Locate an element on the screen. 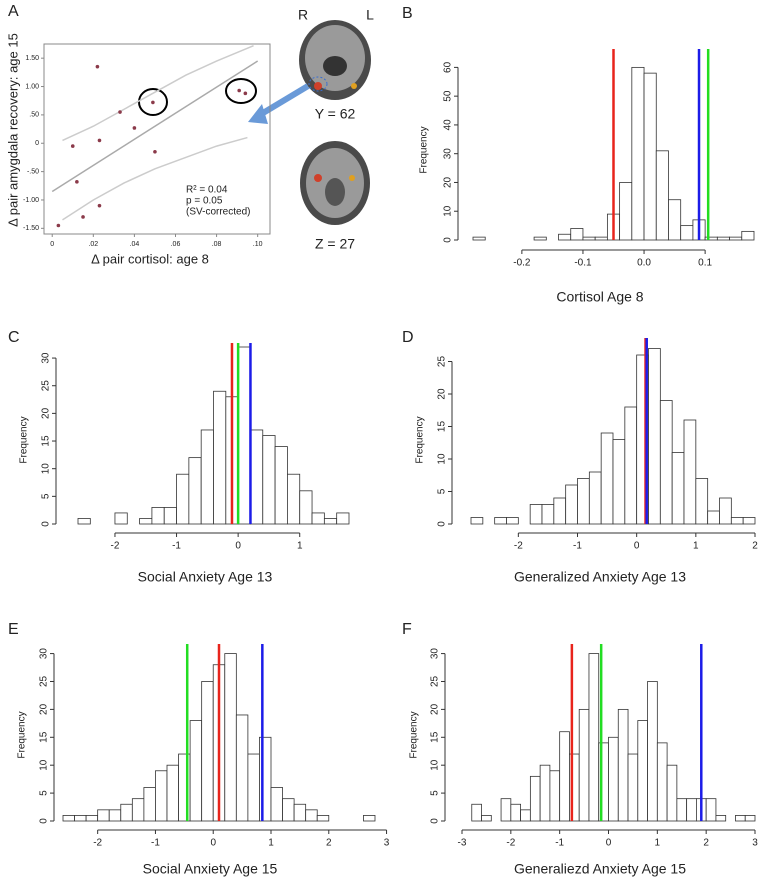 Image resolution: width=760 pixels, height=882 pixels. brain-ventricle is located at coordinates (335, 66).